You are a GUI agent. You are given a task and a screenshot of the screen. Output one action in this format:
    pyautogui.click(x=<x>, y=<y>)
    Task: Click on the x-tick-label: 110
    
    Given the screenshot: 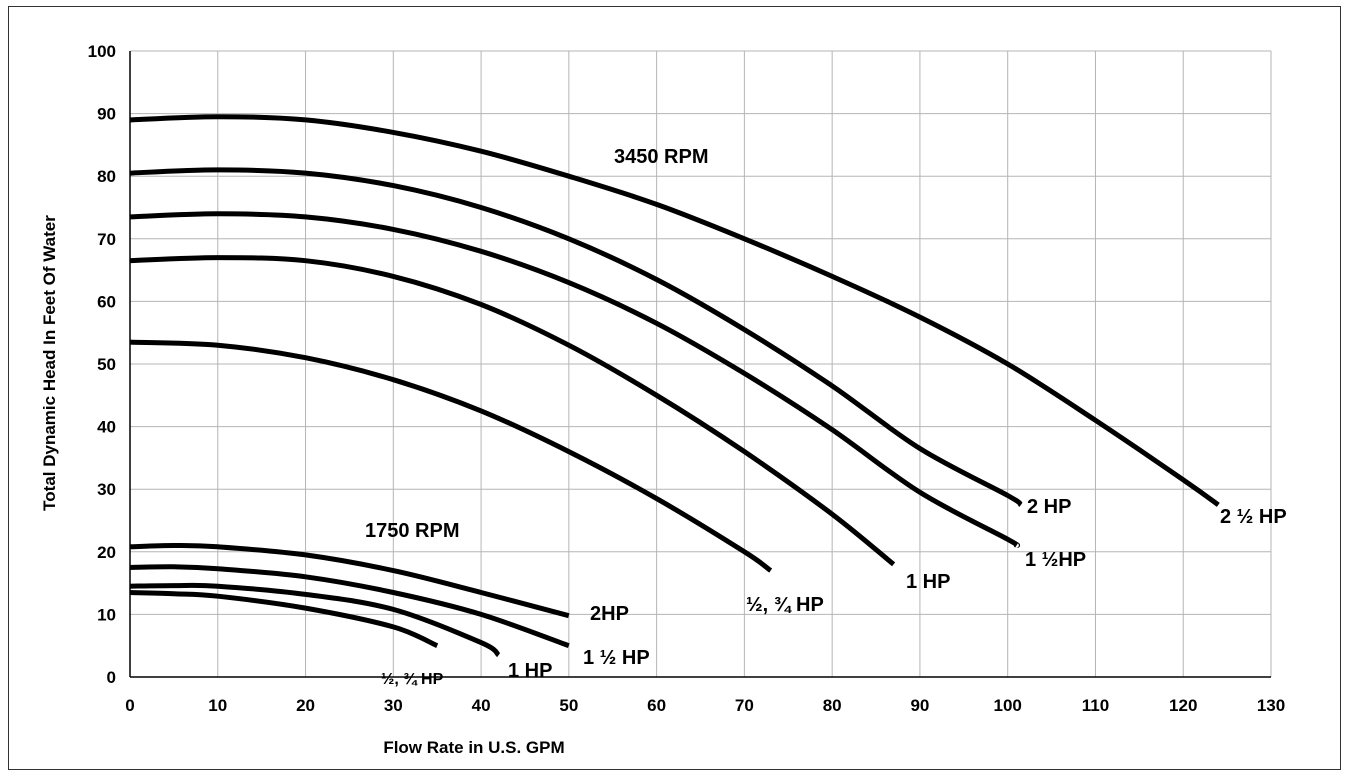 What is the action you would take?
    pyautogui.click(x=1095, y=705)
    